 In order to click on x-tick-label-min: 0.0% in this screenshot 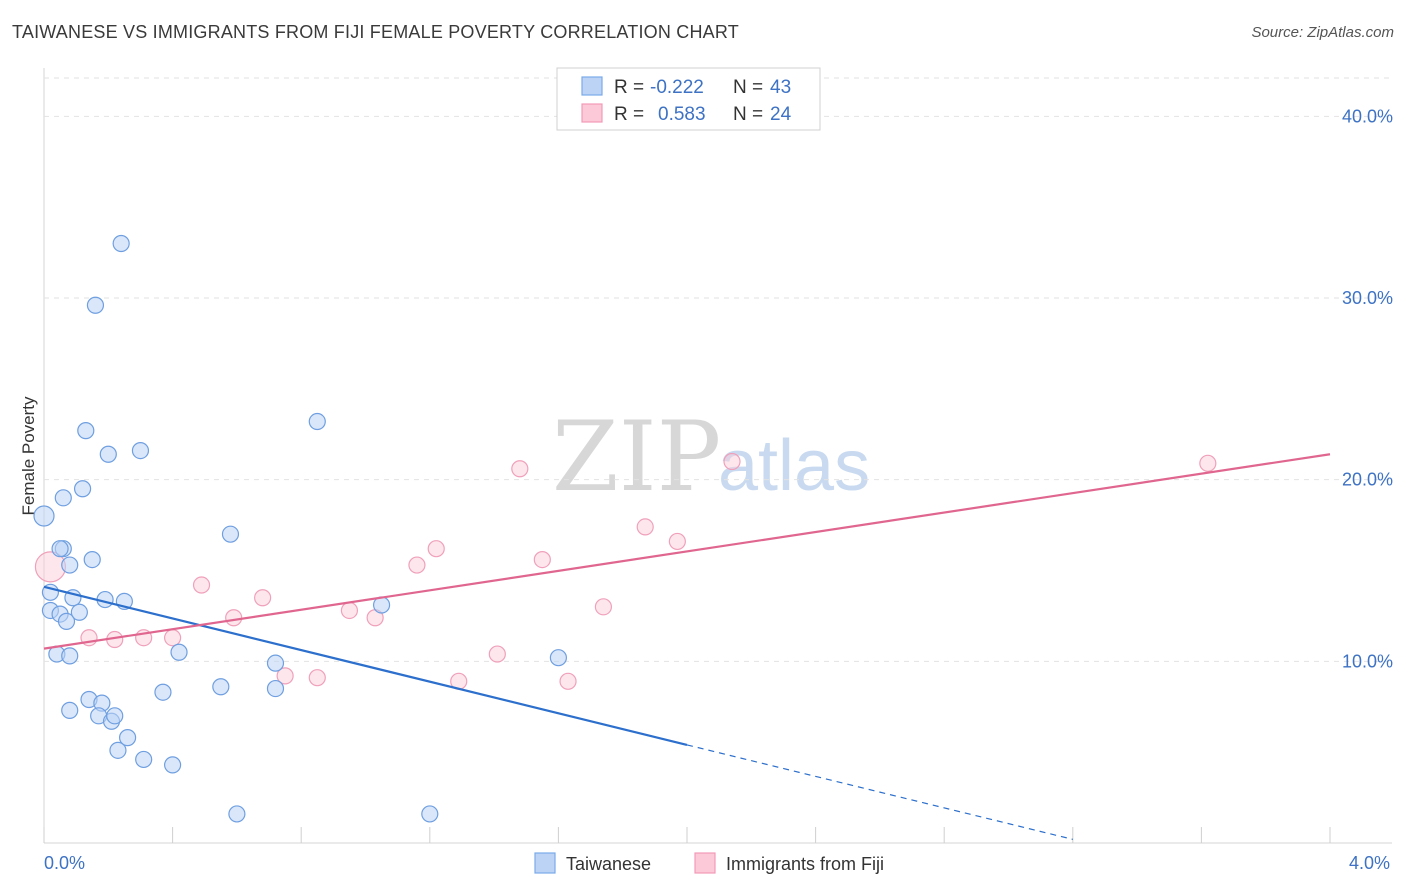, I will do `click(64, 863)`.